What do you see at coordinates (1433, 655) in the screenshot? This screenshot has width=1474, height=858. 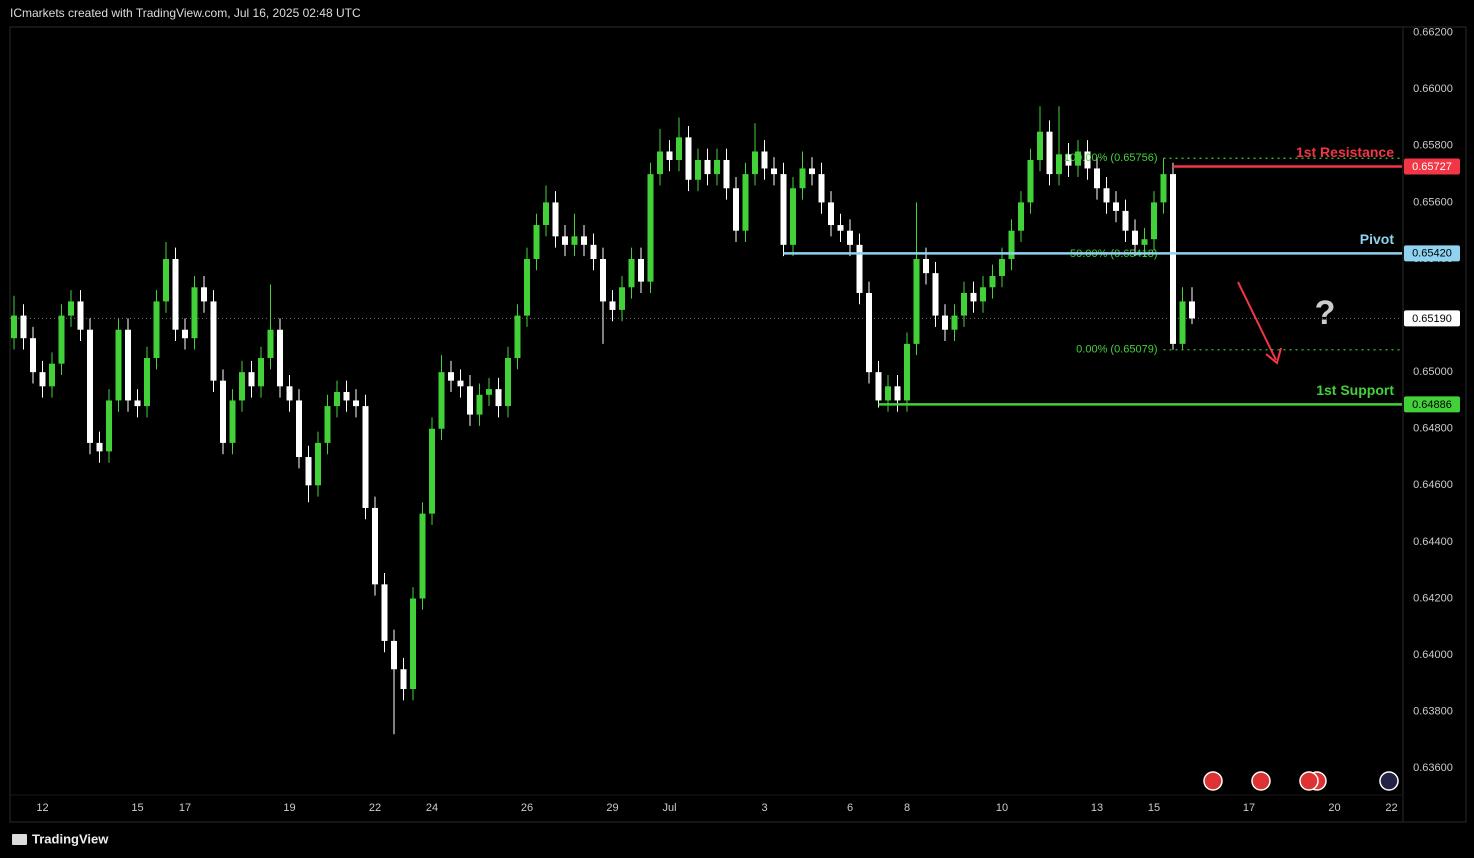 I see `y-tick-label: 0.64000` at bounding box center [1433, 655].